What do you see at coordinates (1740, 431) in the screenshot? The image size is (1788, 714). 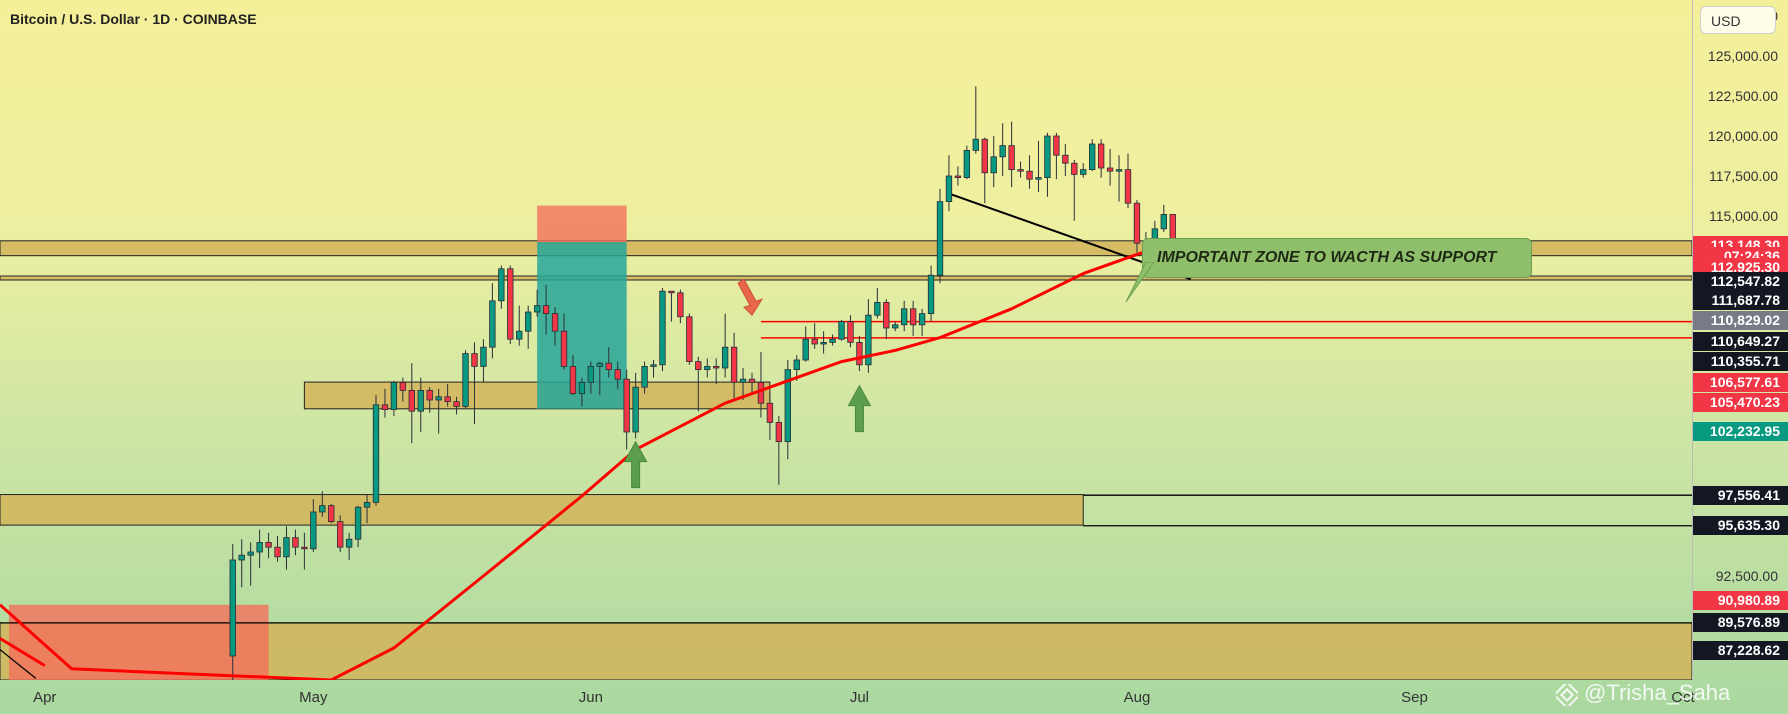 I see `price-tag: 102,232.95` at bounding box center [1740, 431].